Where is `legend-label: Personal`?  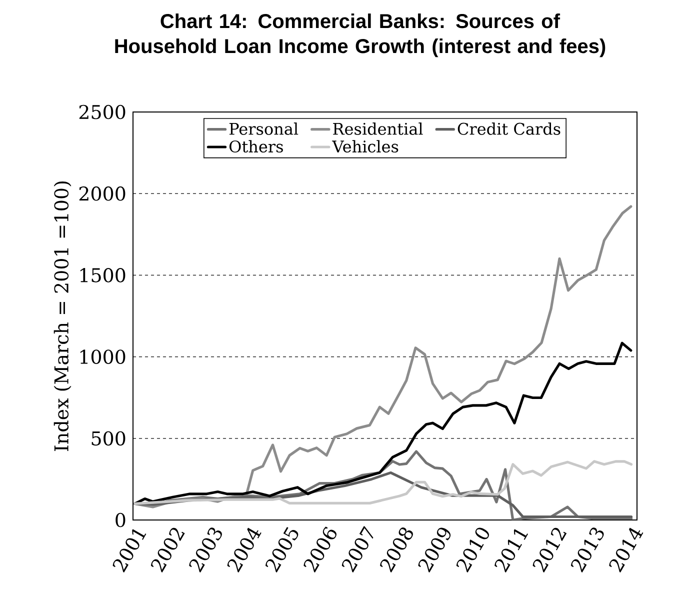
legend-label: Personal is located at coordinates (263, 128).